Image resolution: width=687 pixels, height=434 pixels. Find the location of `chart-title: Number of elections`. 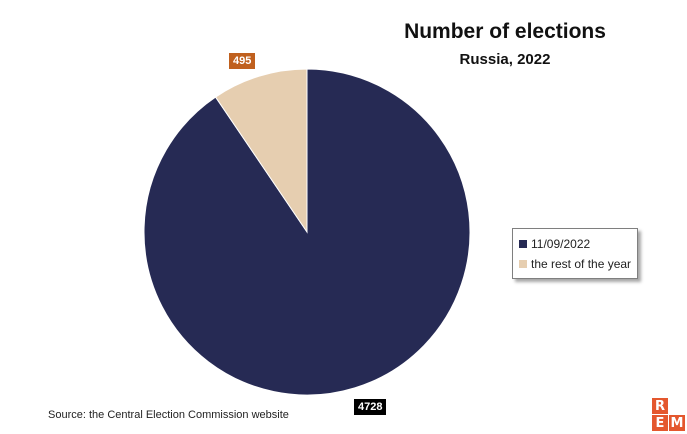

chart-title: Number of elections is located at coordinates (505, 31).